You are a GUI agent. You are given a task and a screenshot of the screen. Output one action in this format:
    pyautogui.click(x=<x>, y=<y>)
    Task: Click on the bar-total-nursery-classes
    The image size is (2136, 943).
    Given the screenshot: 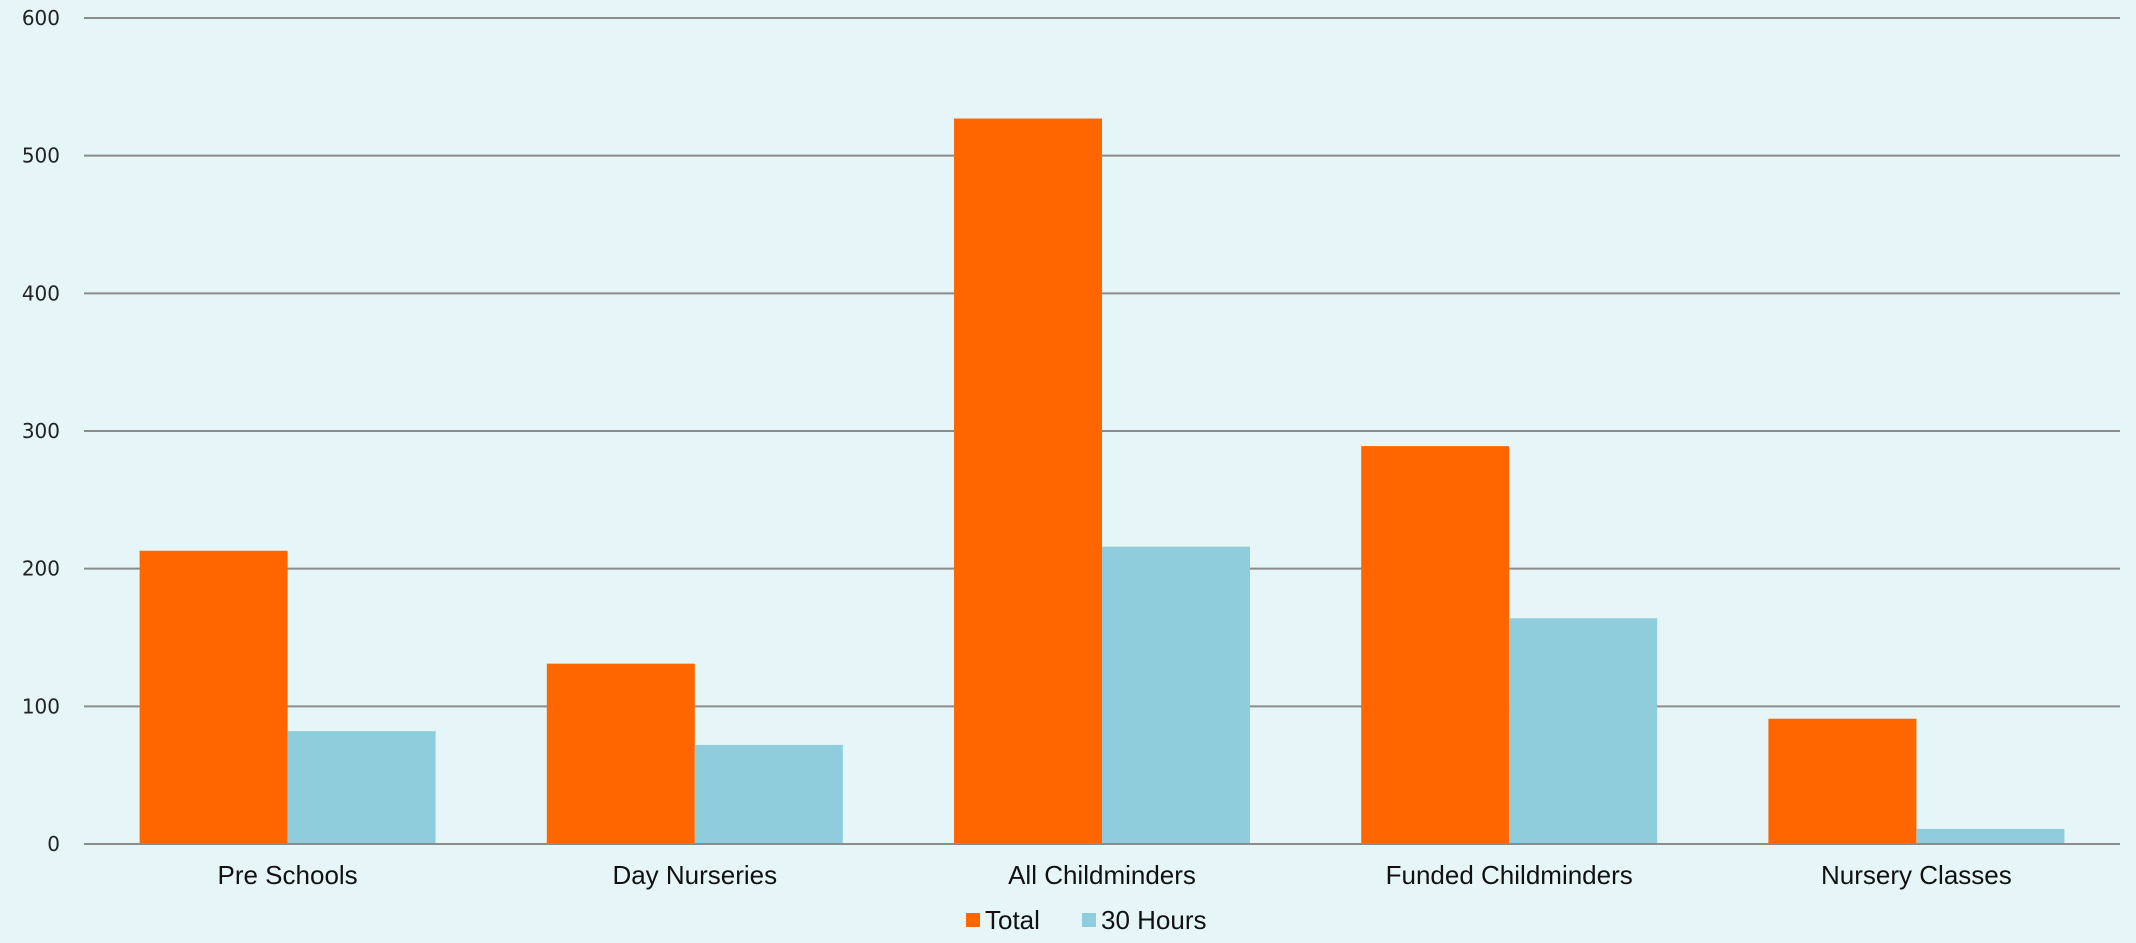 What is the action you would take?
    pyautogui.click(x=1842, y=781)
    